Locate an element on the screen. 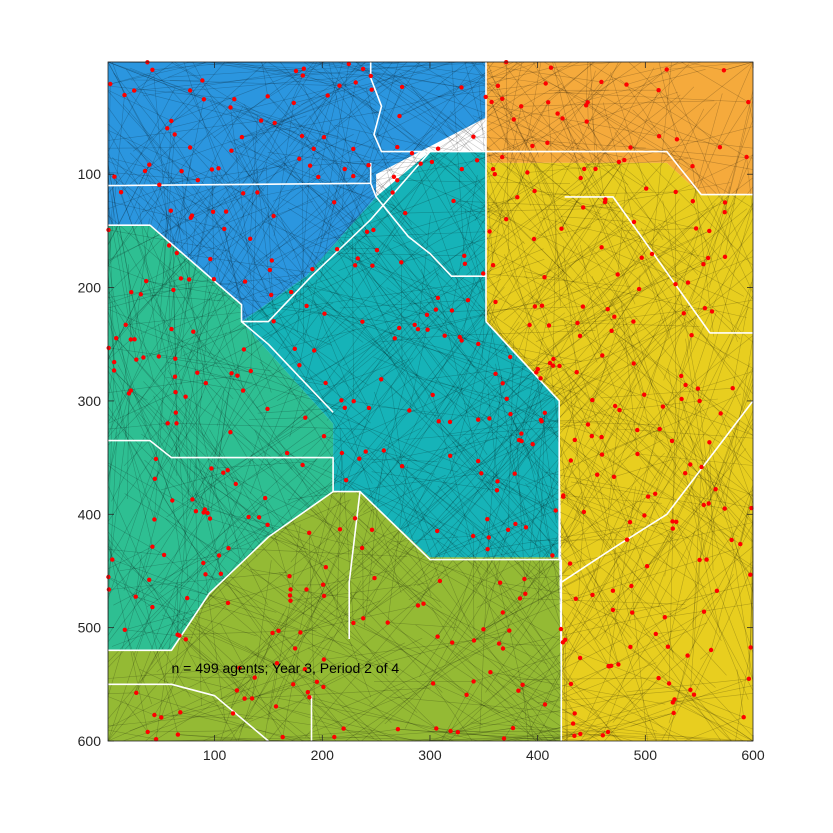  y-tick-label: 100 is located at coordinates (90, 174).